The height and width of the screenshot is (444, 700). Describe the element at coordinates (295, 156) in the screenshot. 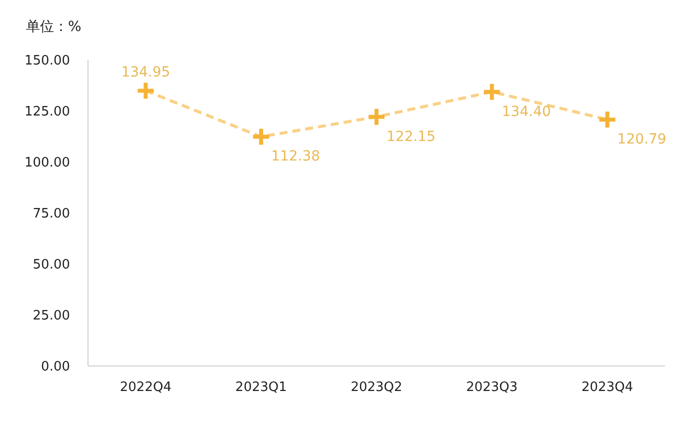

I see `text: 112.38` at that location.